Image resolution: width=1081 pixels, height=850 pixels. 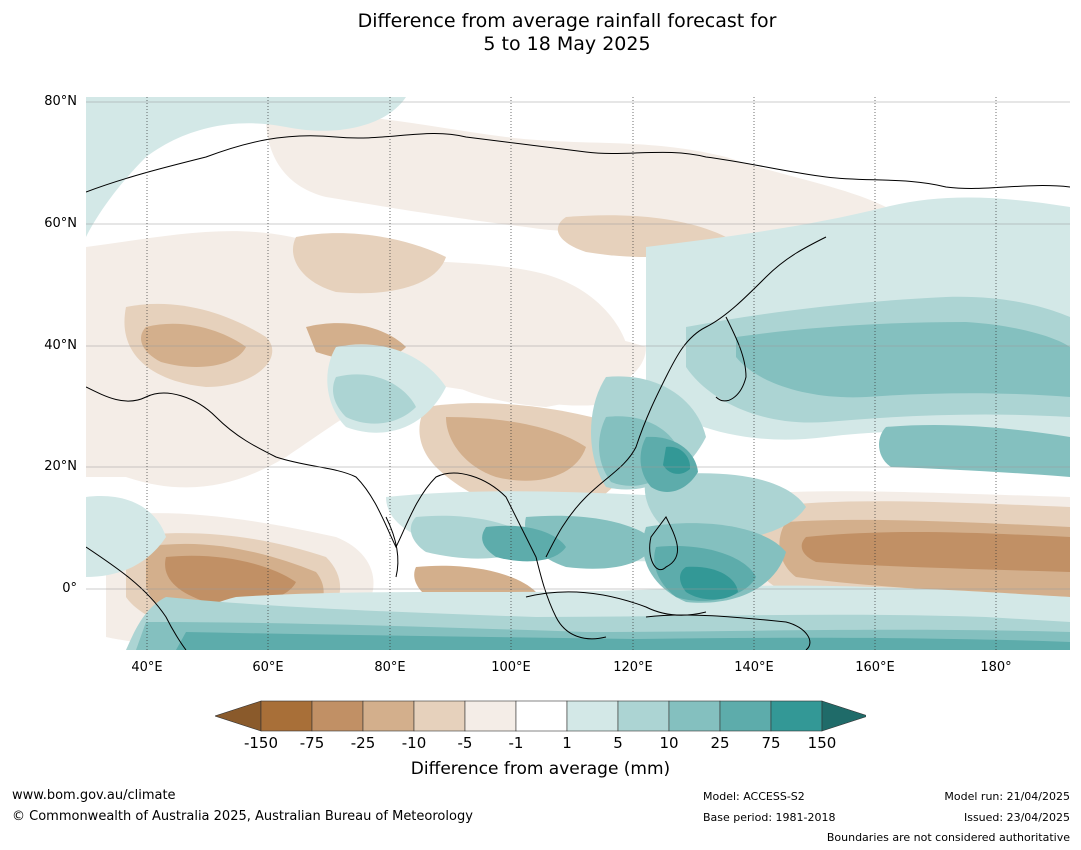 What do you see at coordinates (822, 743) in the screenshot?
I see `colorbar-tick-label: 150` at bounding box center [822, 743].